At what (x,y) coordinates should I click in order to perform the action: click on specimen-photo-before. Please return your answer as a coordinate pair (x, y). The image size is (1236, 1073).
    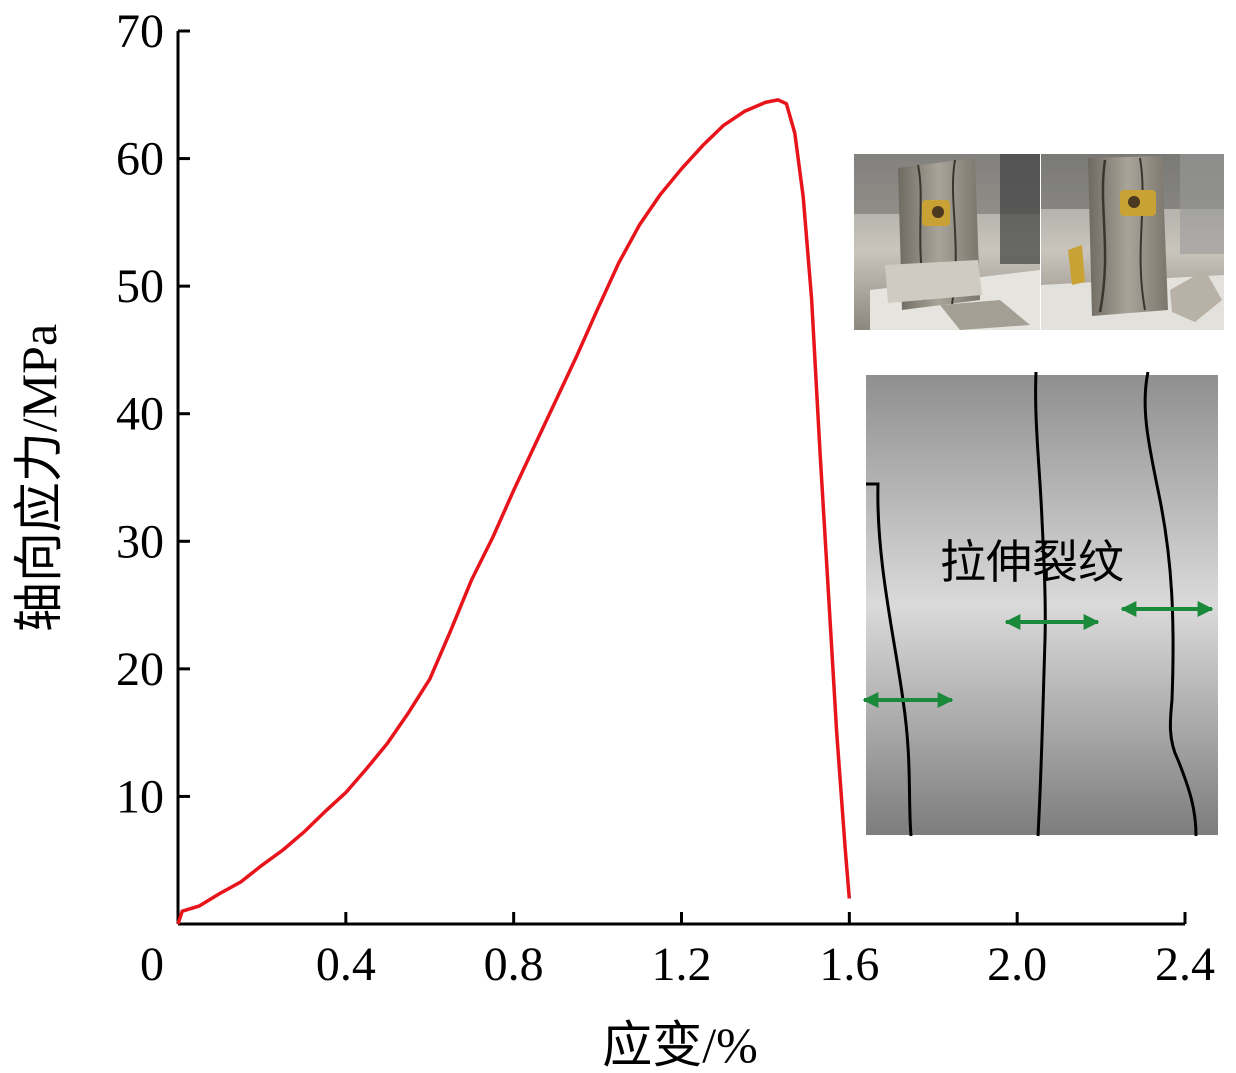
    Looking at the image, I should click on (947, 242).